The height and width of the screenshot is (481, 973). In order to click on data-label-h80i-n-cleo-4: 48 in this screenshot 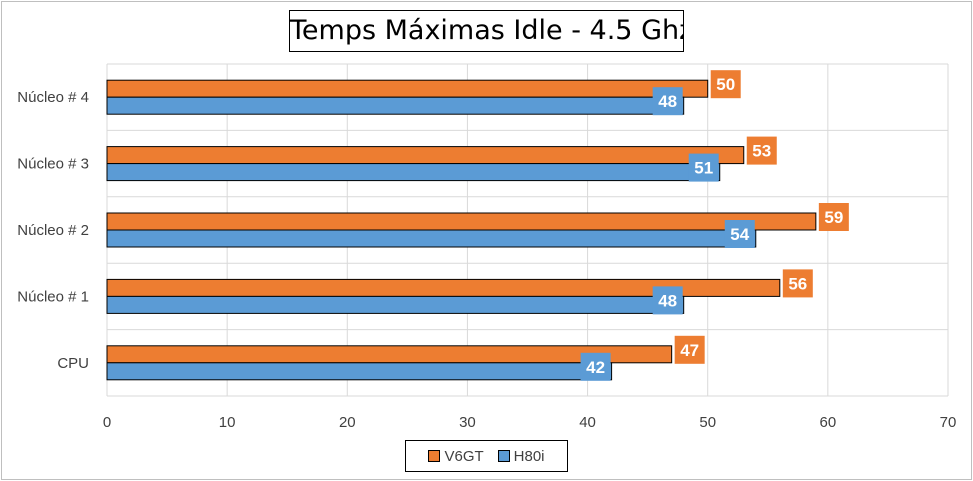, I will do `click(667, 101)`.